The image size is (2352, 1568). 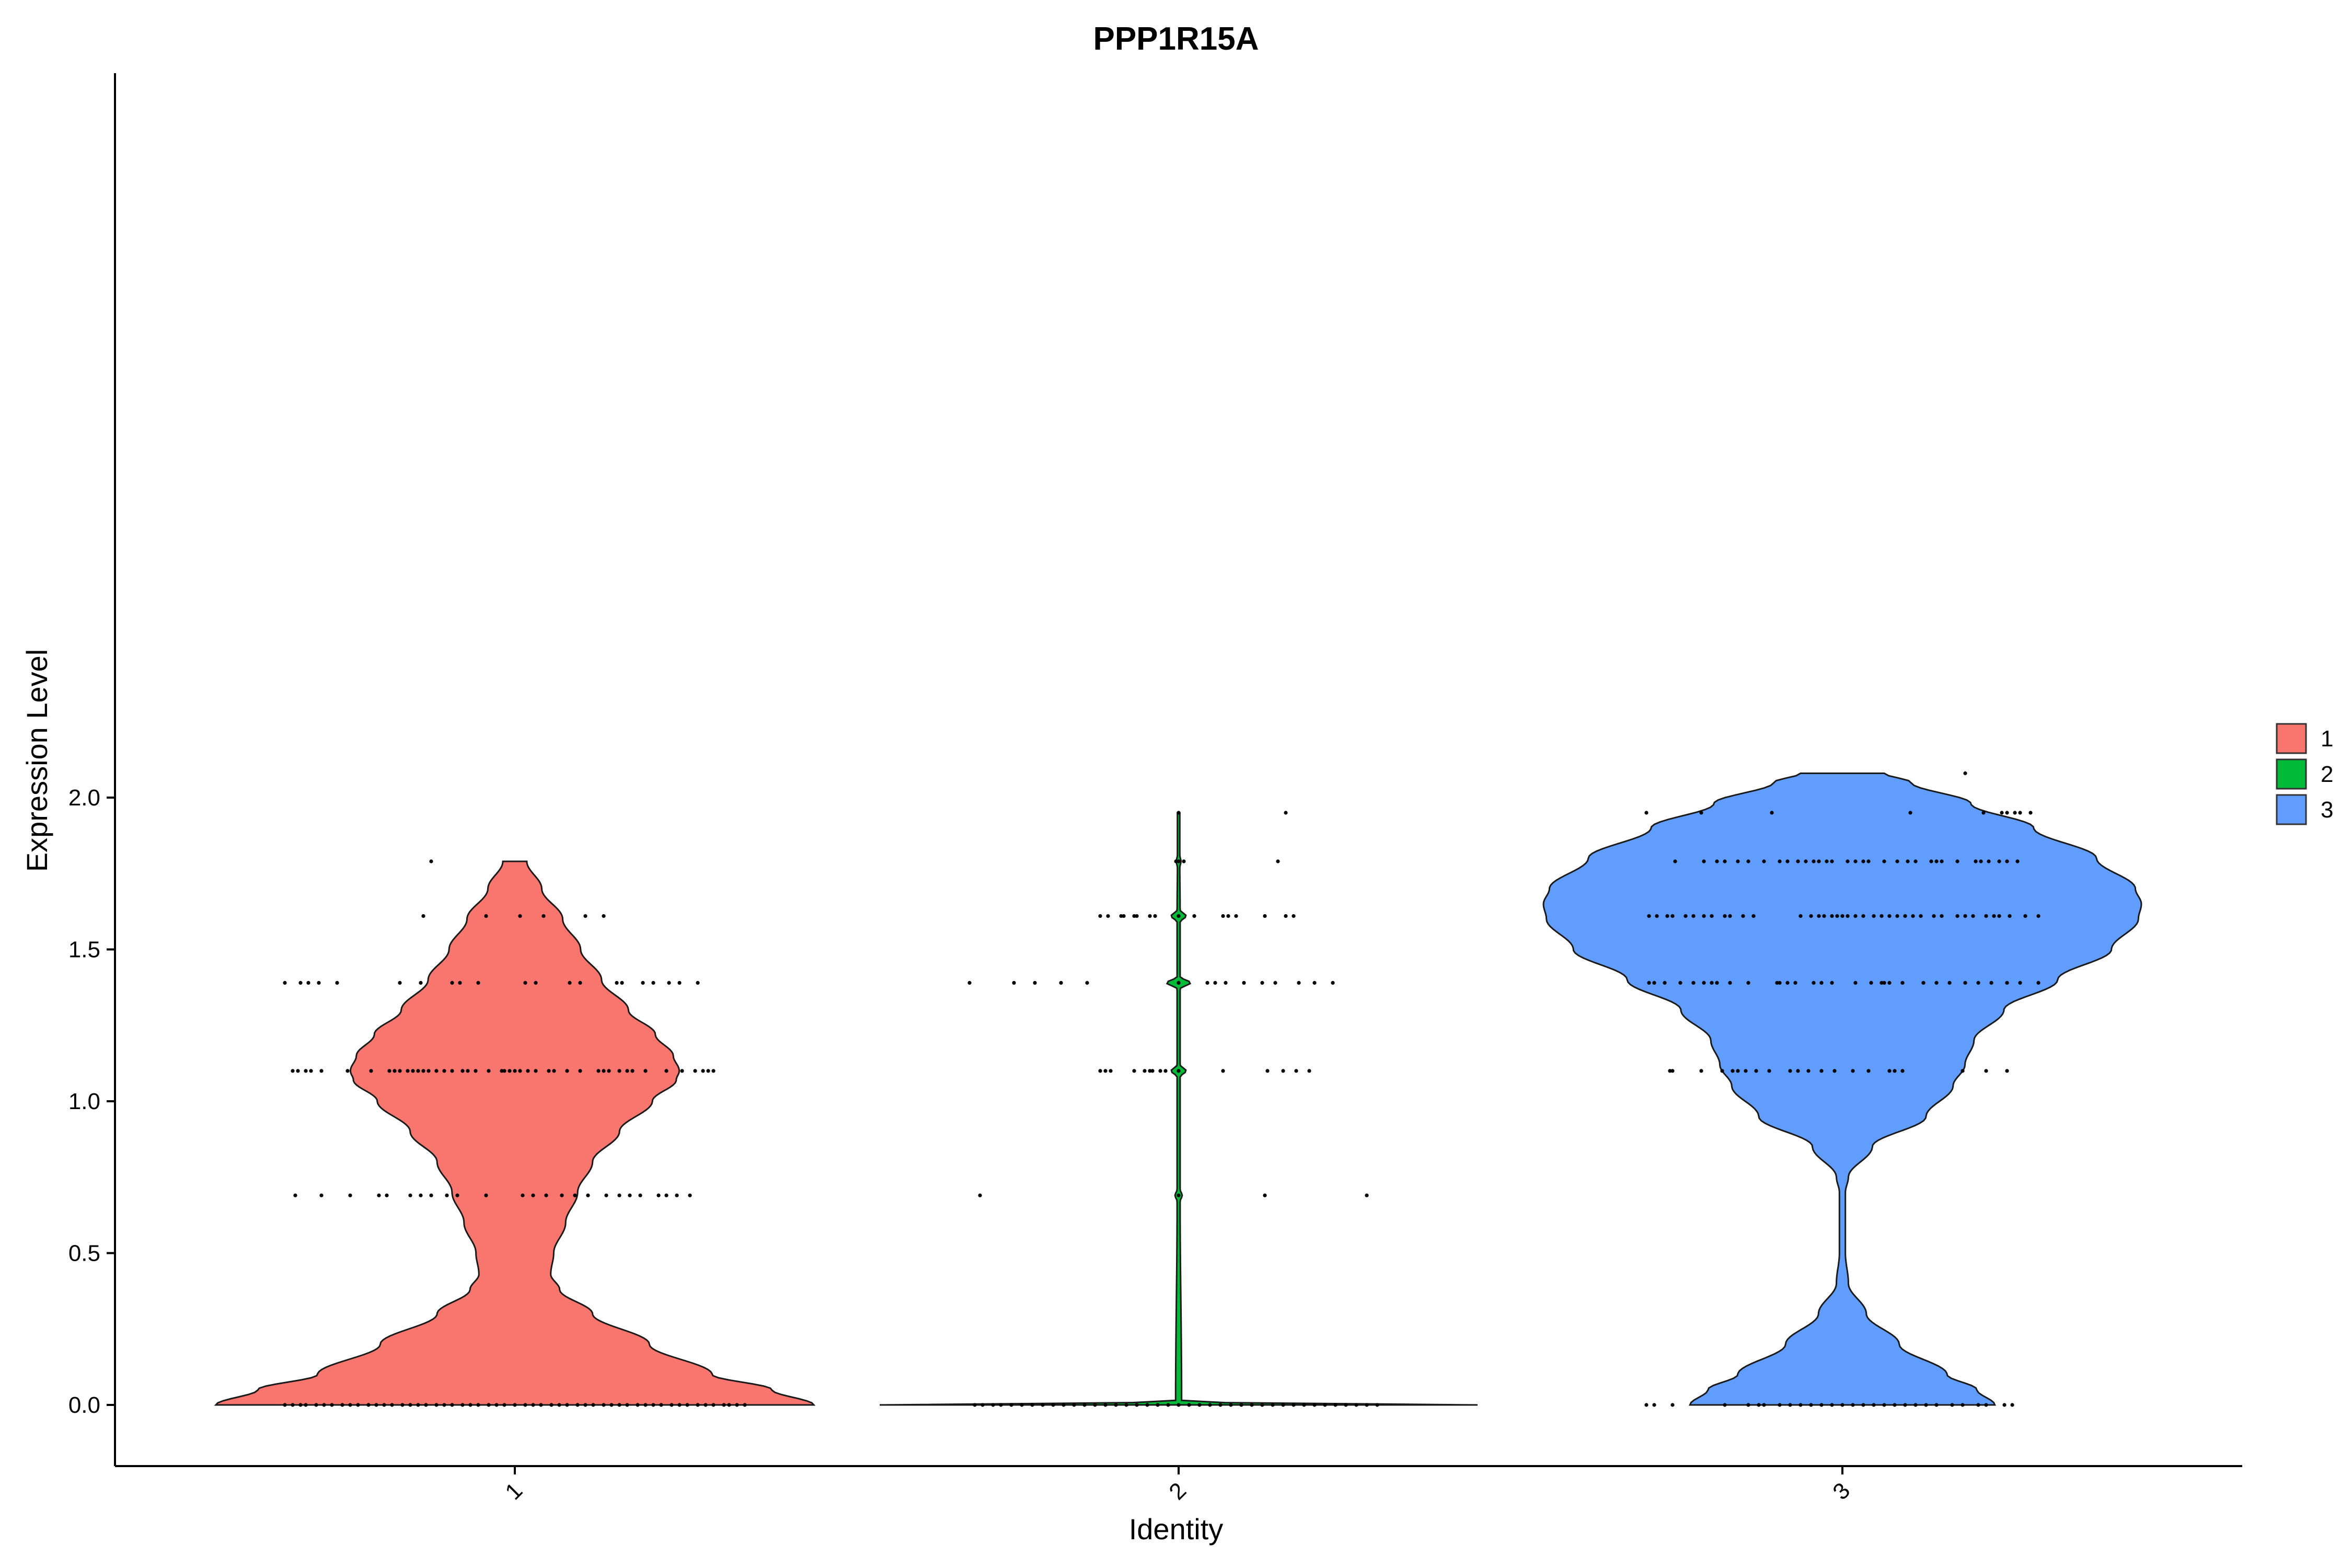 What do you see at coordinates (1176, 1529) in the screenshot?
I see `x-axis-title: Identity` at bounding box center [1176, 1529].